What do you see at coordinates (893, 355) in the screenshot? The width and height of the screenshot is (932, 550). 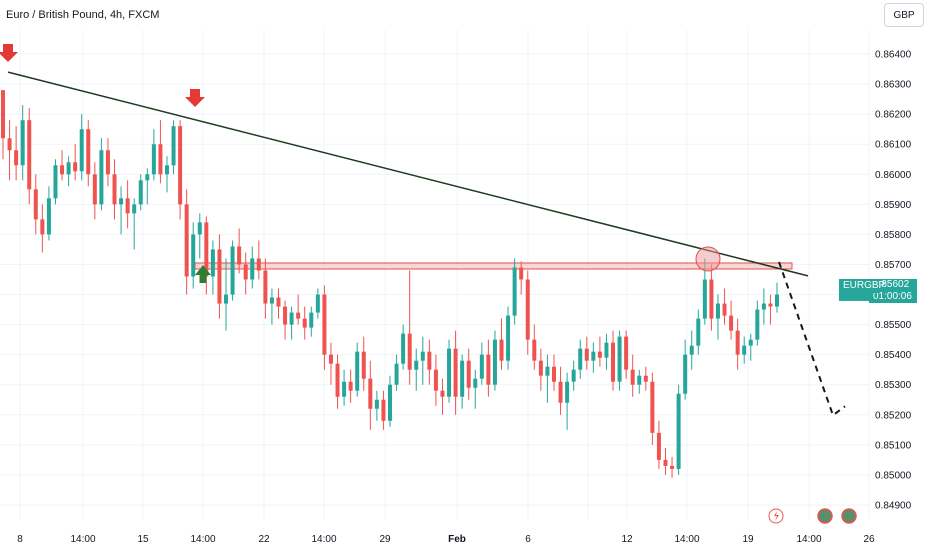 I see `price-tick-label: 0.85400` at bounding box center [893, 355].